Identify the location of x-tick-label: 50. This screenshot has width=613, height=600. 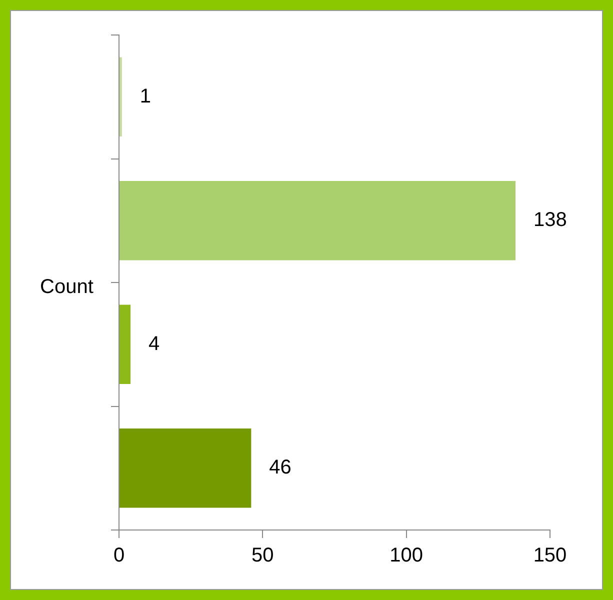
(263, 555).